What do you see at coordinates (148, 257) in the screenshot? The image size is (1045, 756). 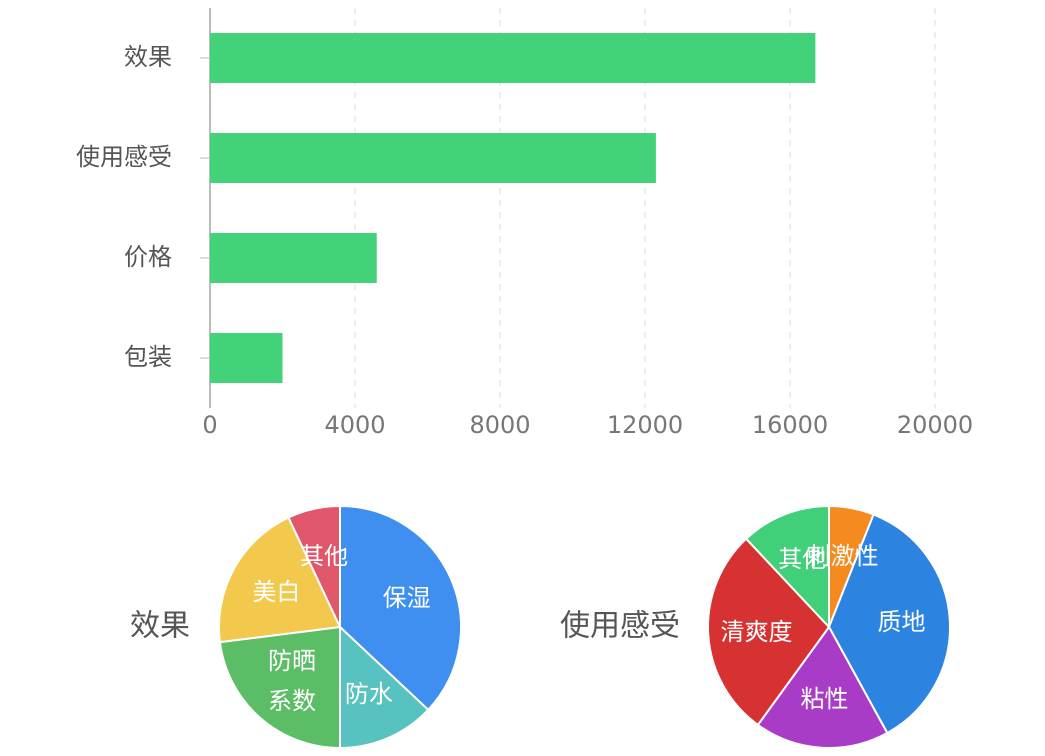 I see `y-tick-label: 价格` at bounding box center [148, 257].